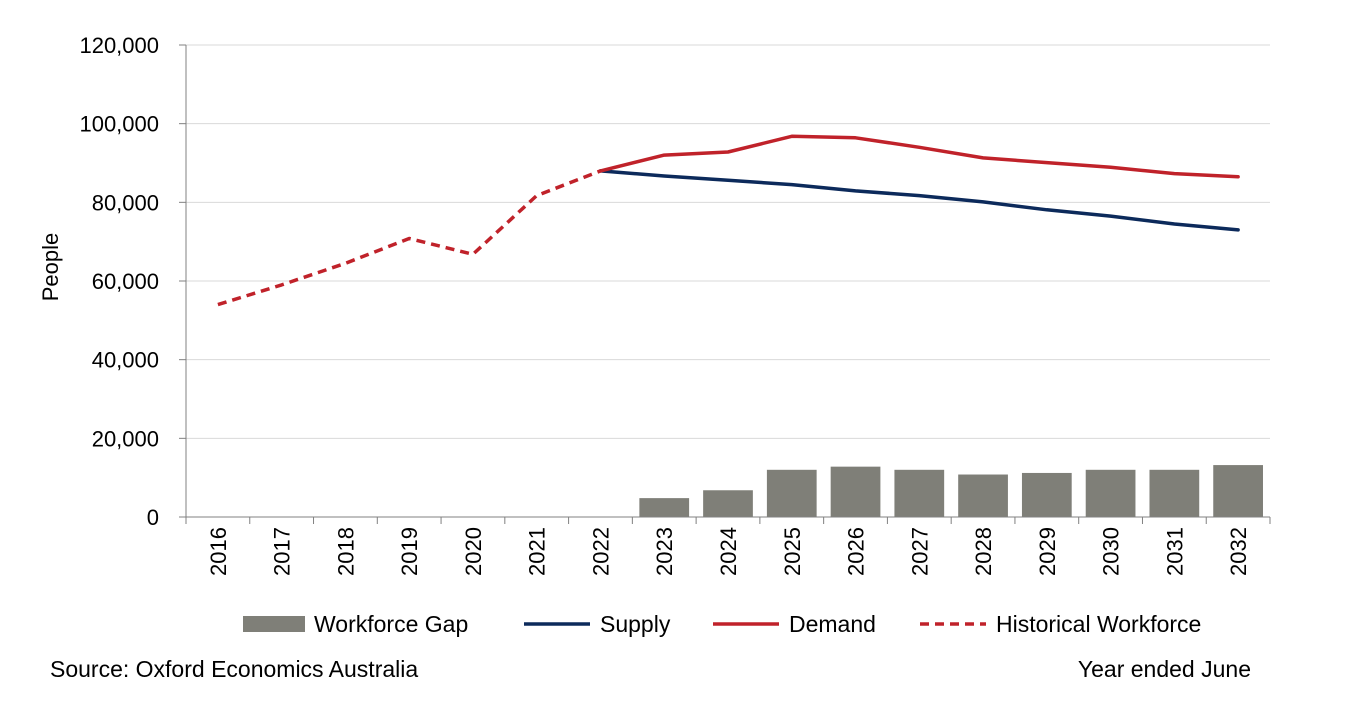 The image size is (1363, 718). What do you see at coordinates (1238, 551) in the screenshot?
I see `x-tick-label-2032: 2032` at bounding box center [1238, 551].